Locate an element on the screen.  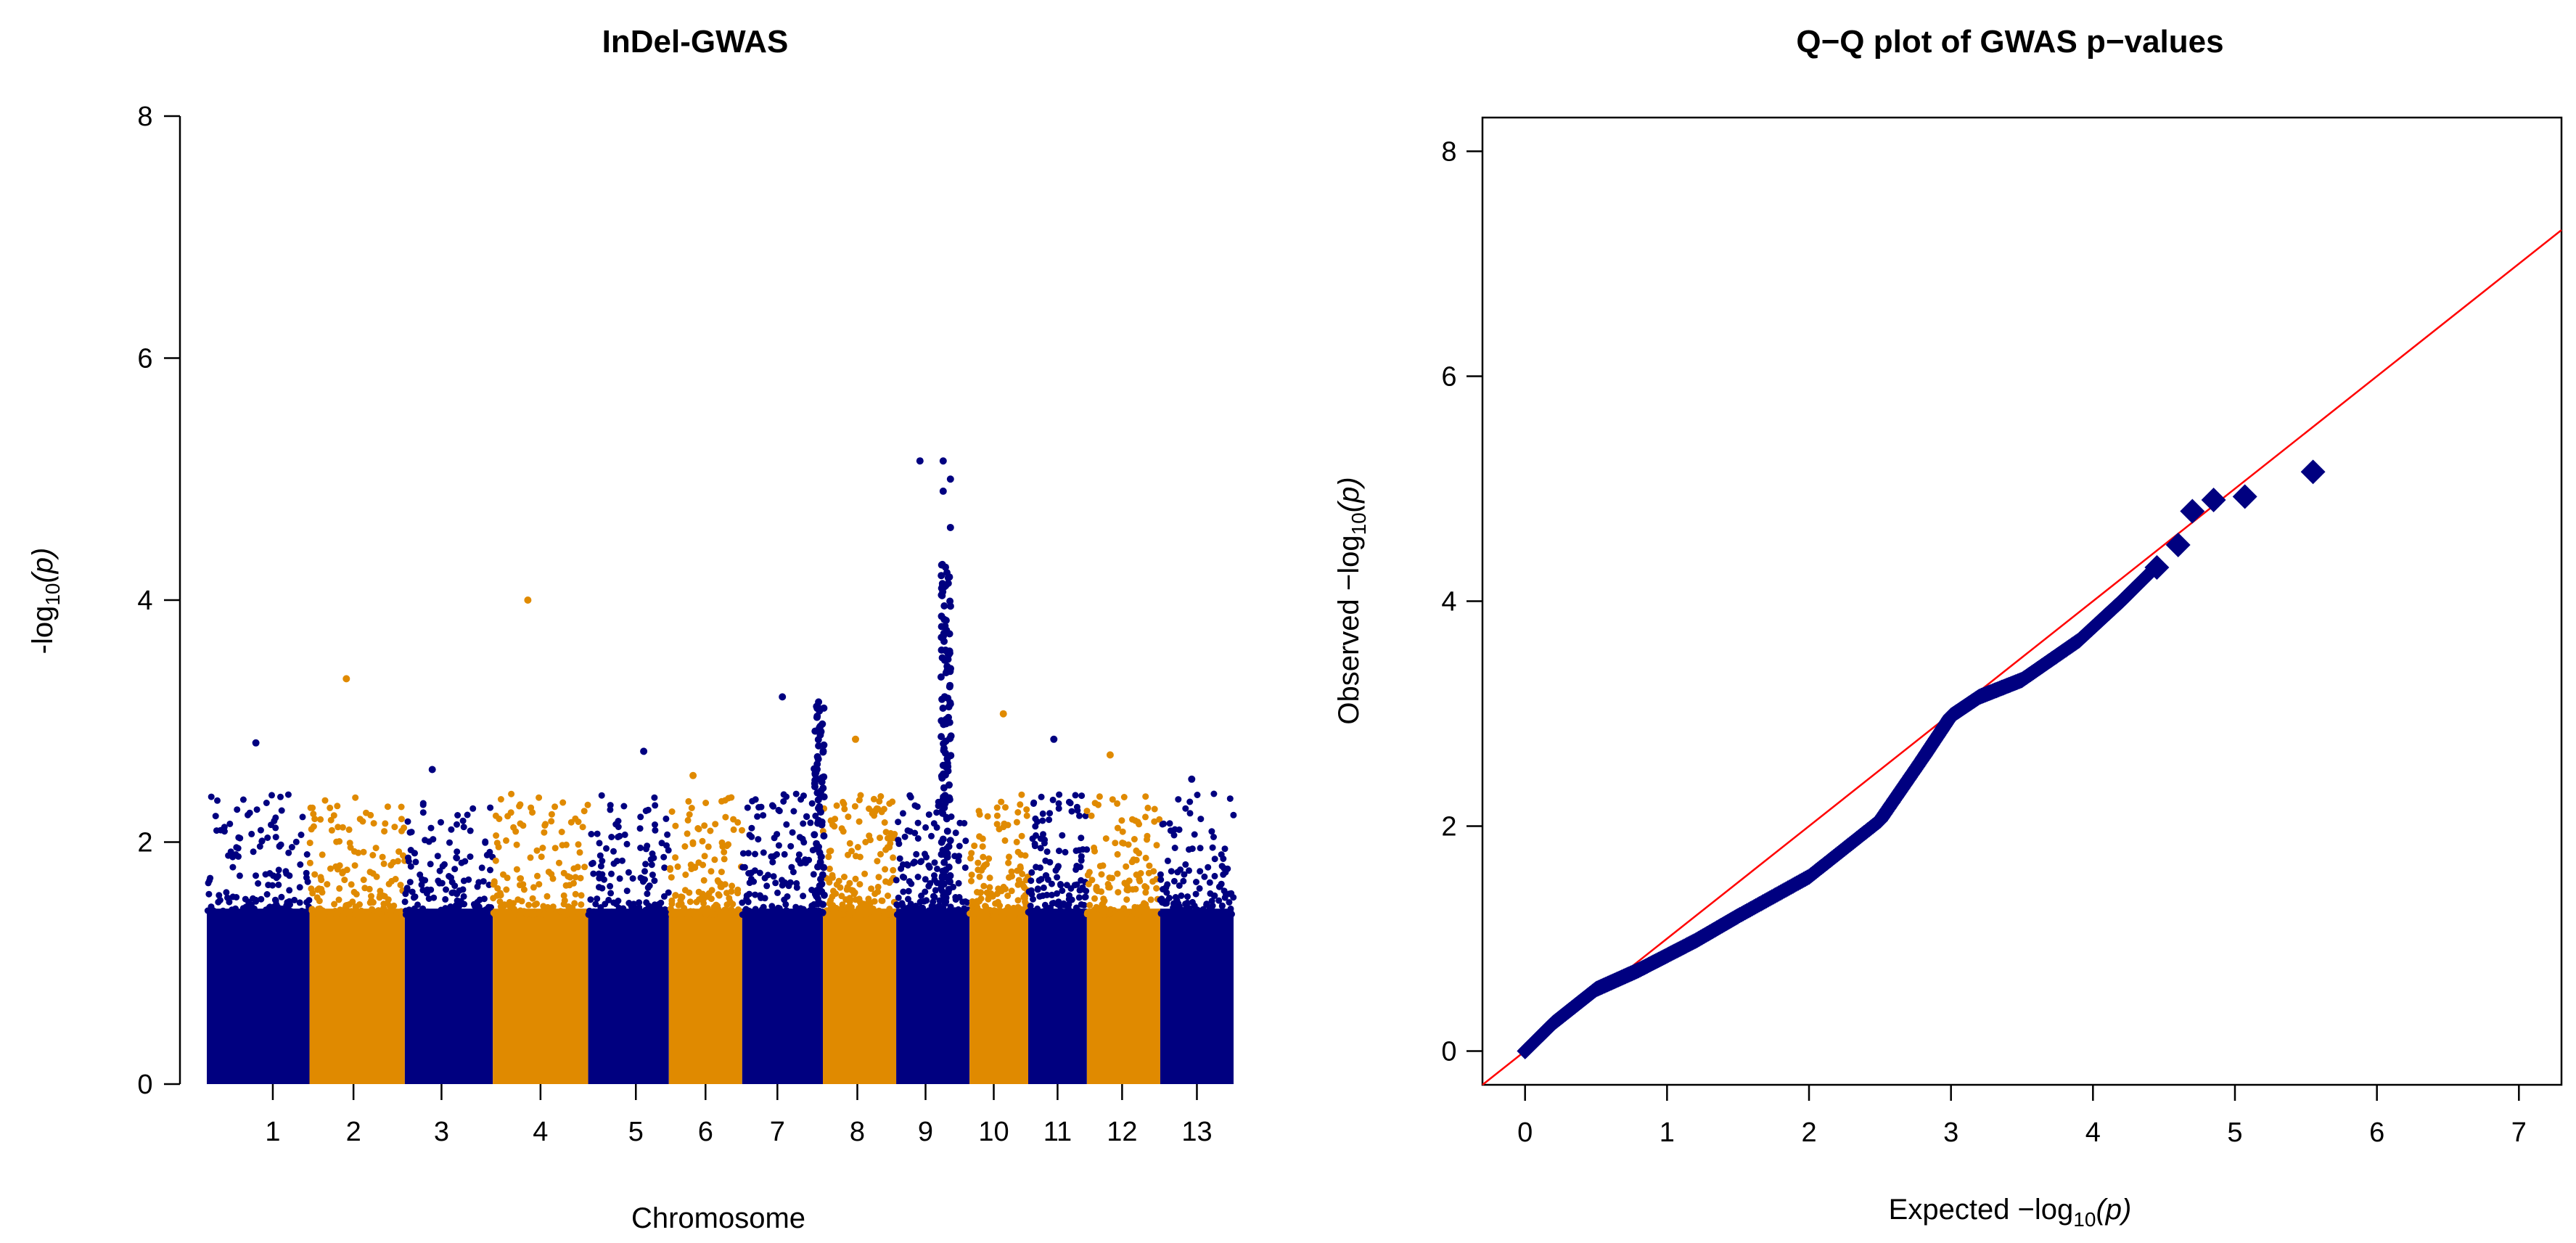
manhattan-y-tick-label: 2 is located at coordinates (144, 843).